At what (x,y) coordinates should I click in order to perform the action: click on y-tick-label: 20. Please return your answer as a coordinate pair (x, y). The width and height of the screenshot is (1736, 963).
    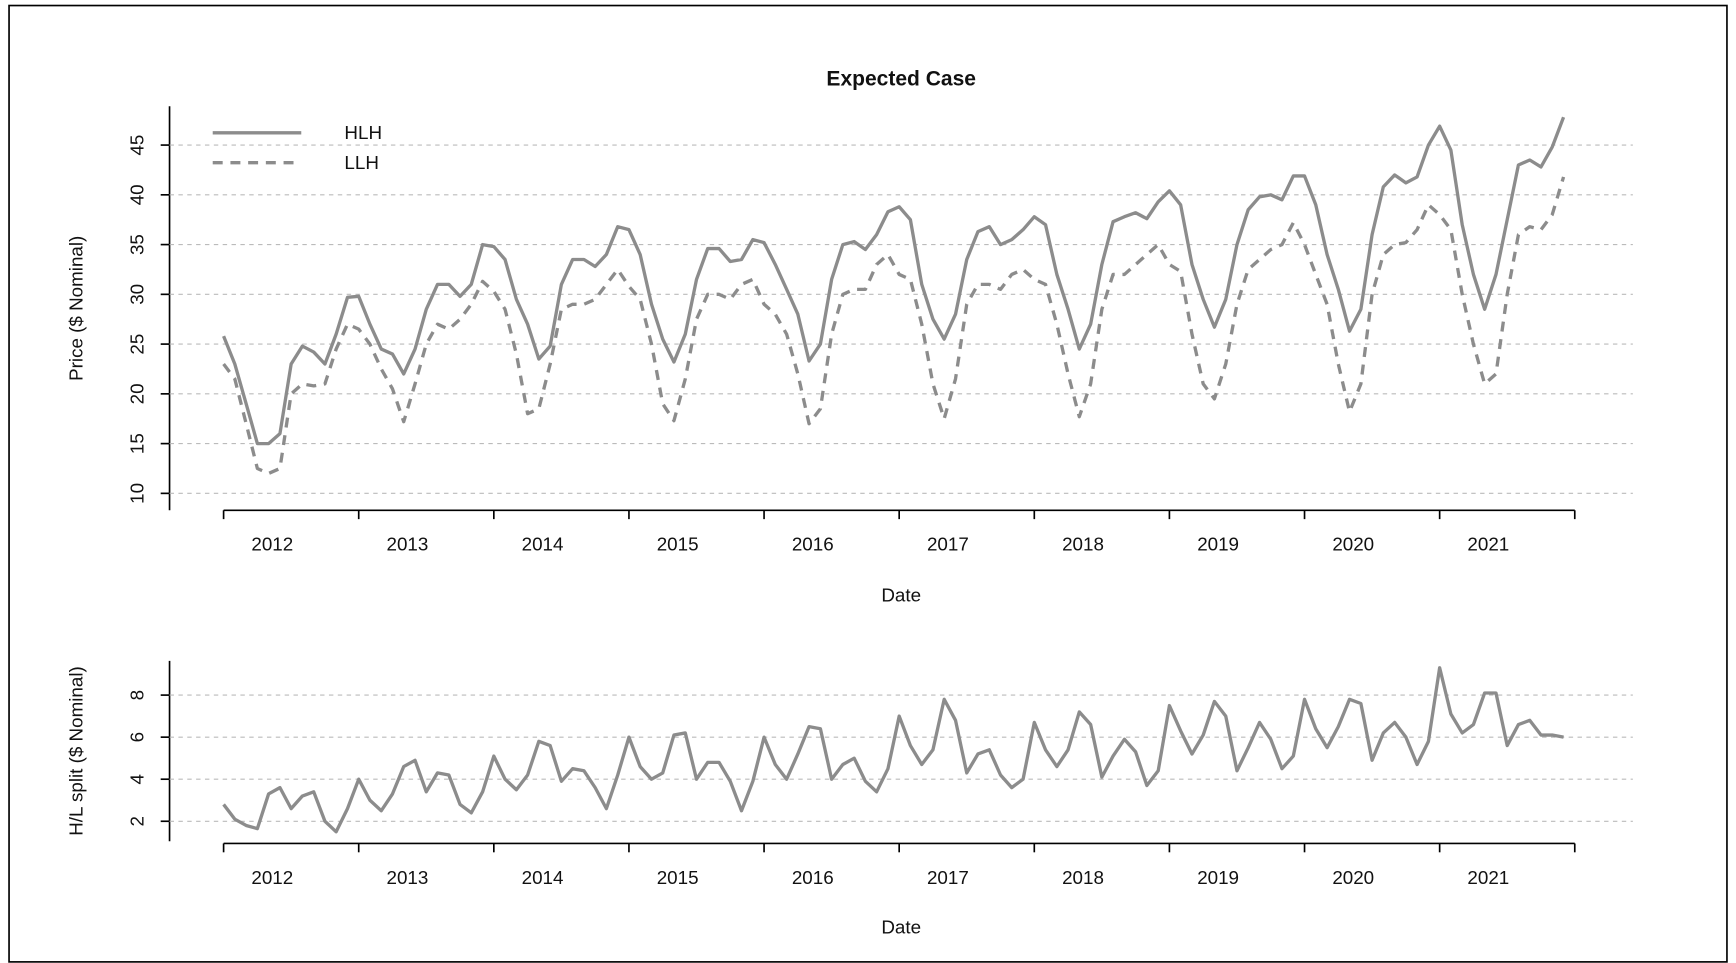
    Looking at the image, I should click on (137, 393).